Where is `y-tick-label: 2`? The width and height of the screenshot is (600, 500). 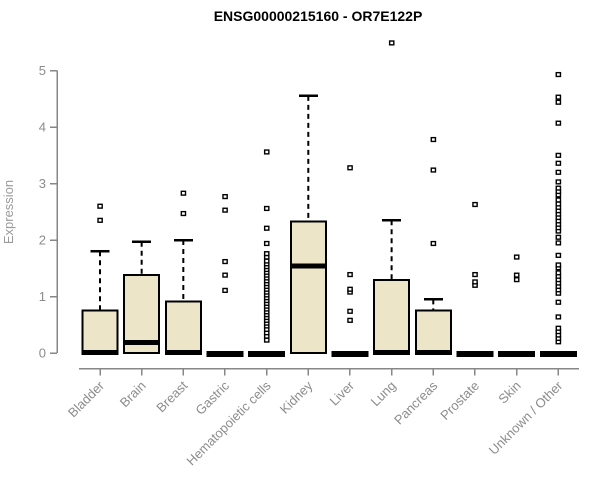
y-tick-label: 2 is located at coordinates (42, 240).